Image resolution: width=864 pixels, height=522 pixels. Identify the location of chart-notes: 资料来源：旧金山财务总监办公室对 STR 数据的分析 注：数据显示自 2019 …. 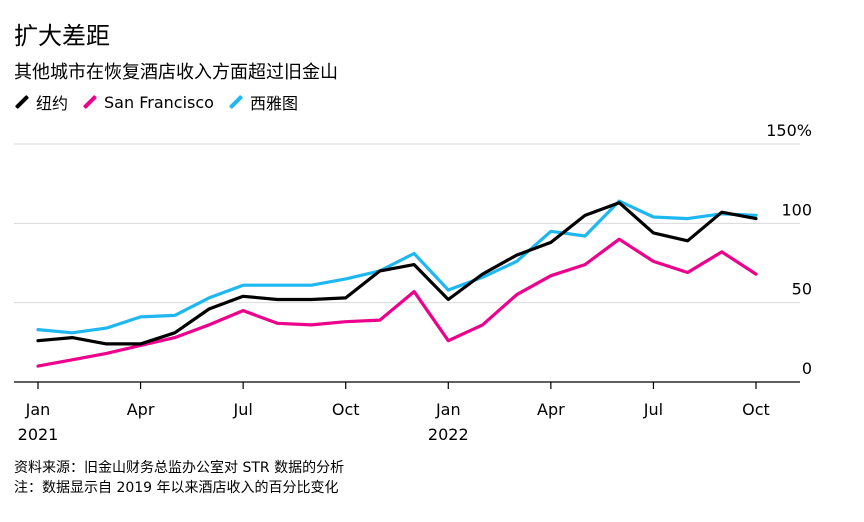
(179, 478).